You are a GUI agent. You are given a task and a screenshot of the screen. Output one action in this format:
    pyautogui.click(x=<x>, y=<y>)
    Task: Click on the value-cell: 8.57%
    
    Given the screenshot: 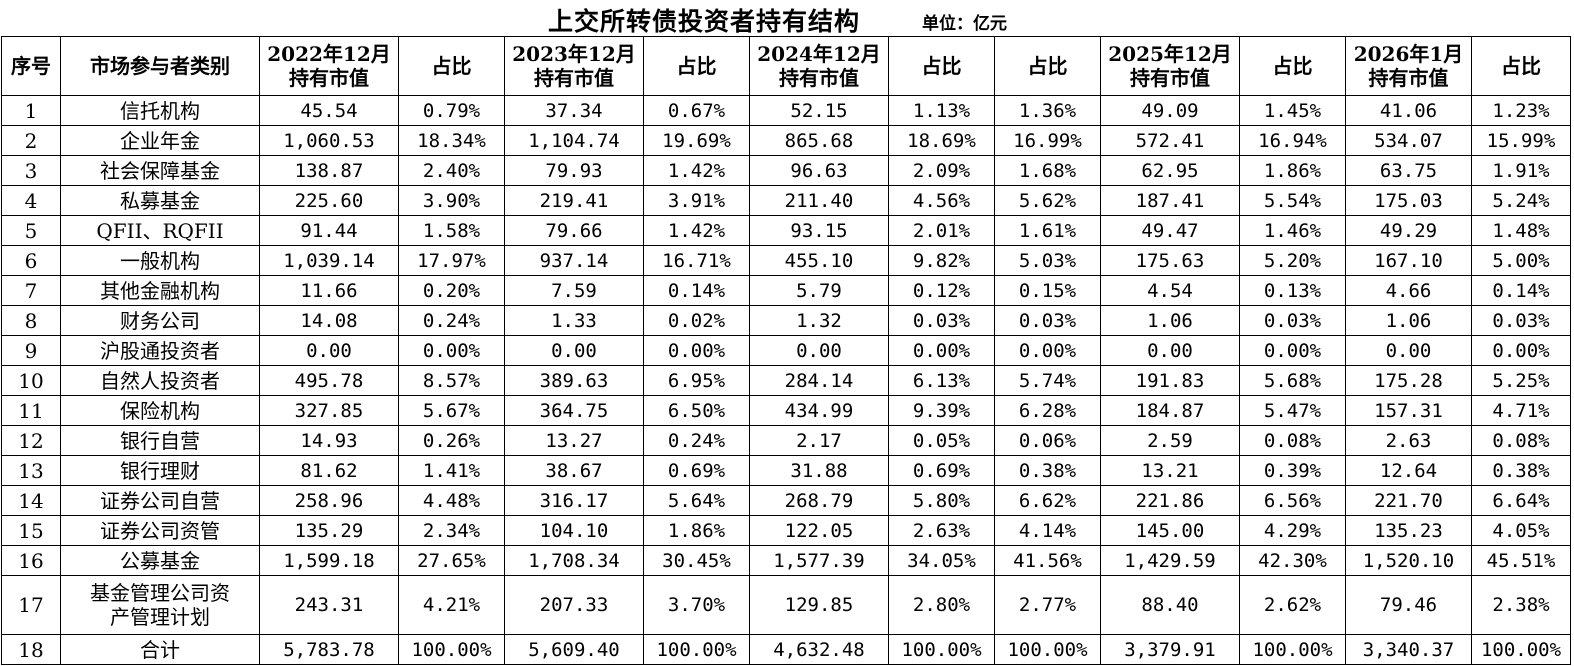 What is the action you would take?
    pyautogui.click(x=451, y=380)
    